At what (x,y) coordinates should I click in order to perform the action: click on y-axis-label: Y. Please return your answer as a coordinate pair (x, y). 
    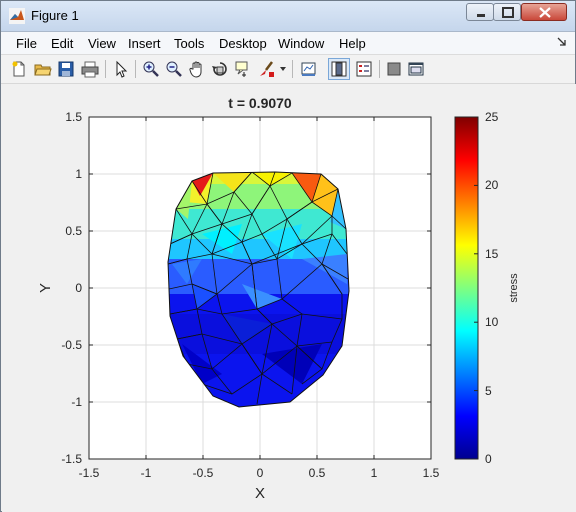
    Looking at the image, I should click on (45, 288).